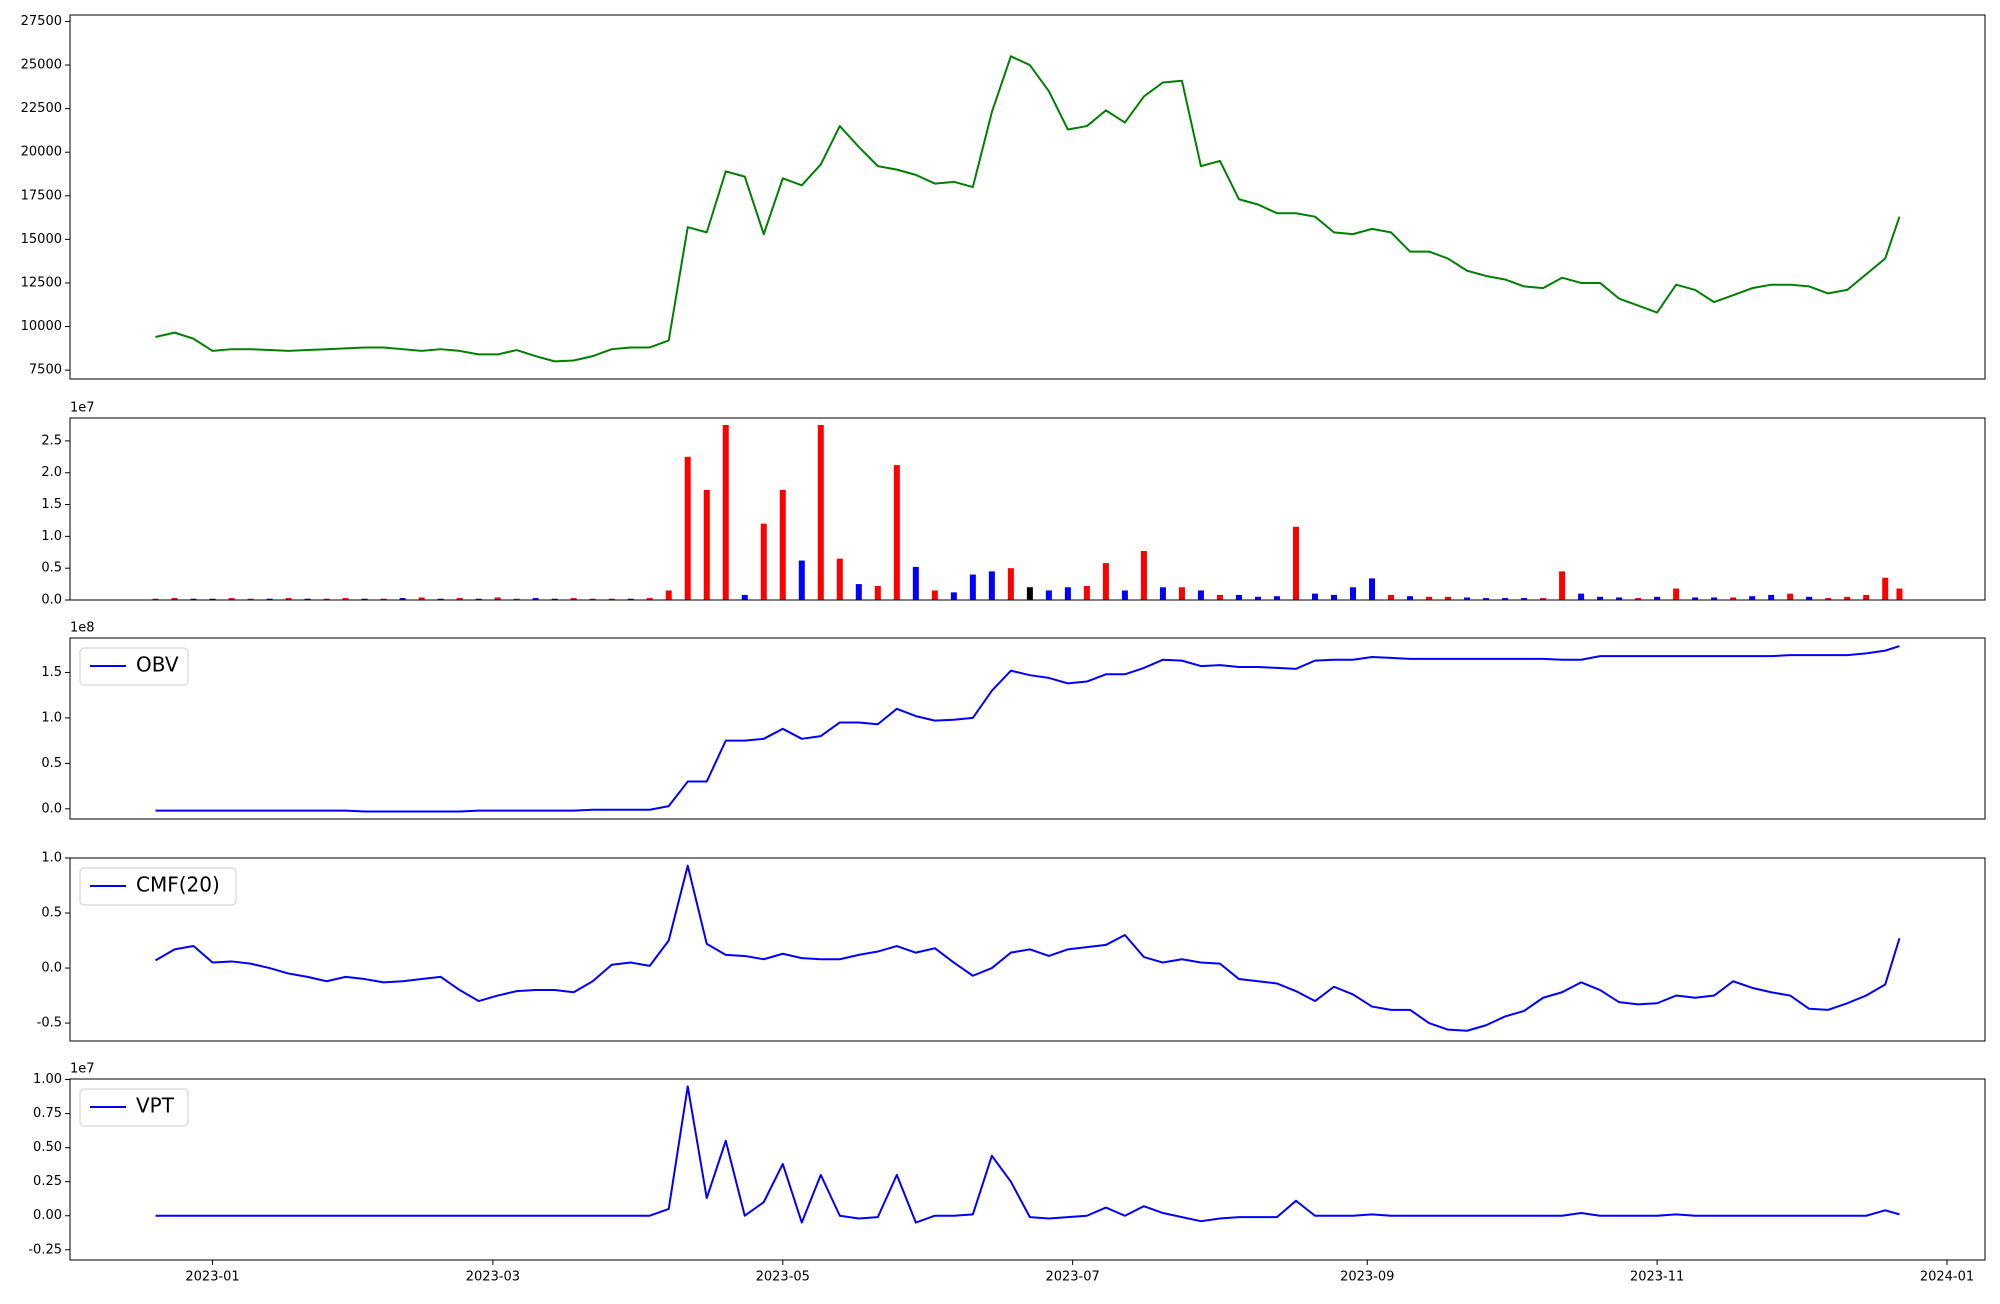 This screenshot has width=2000, height=1304. Describe the element at coordinates (45, 1249) in the screenshot. I see `y-tick-label: -0.25` at that location.